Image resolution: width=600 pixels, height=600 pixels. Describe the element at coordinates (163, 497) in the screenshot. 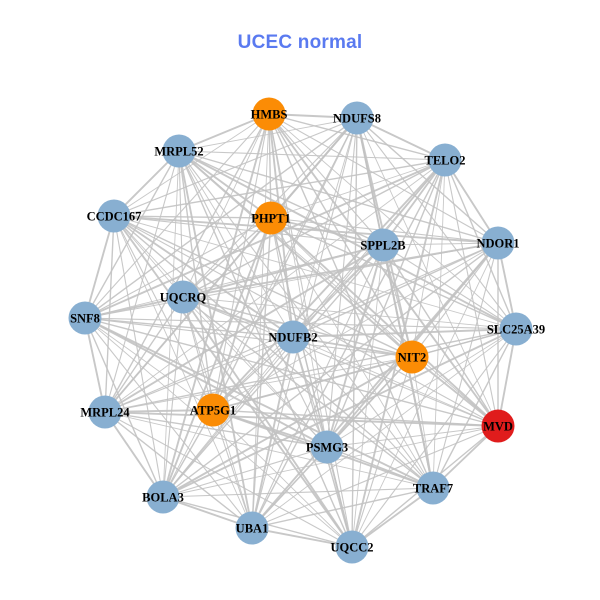

I see `node-BOLA3` at that location.